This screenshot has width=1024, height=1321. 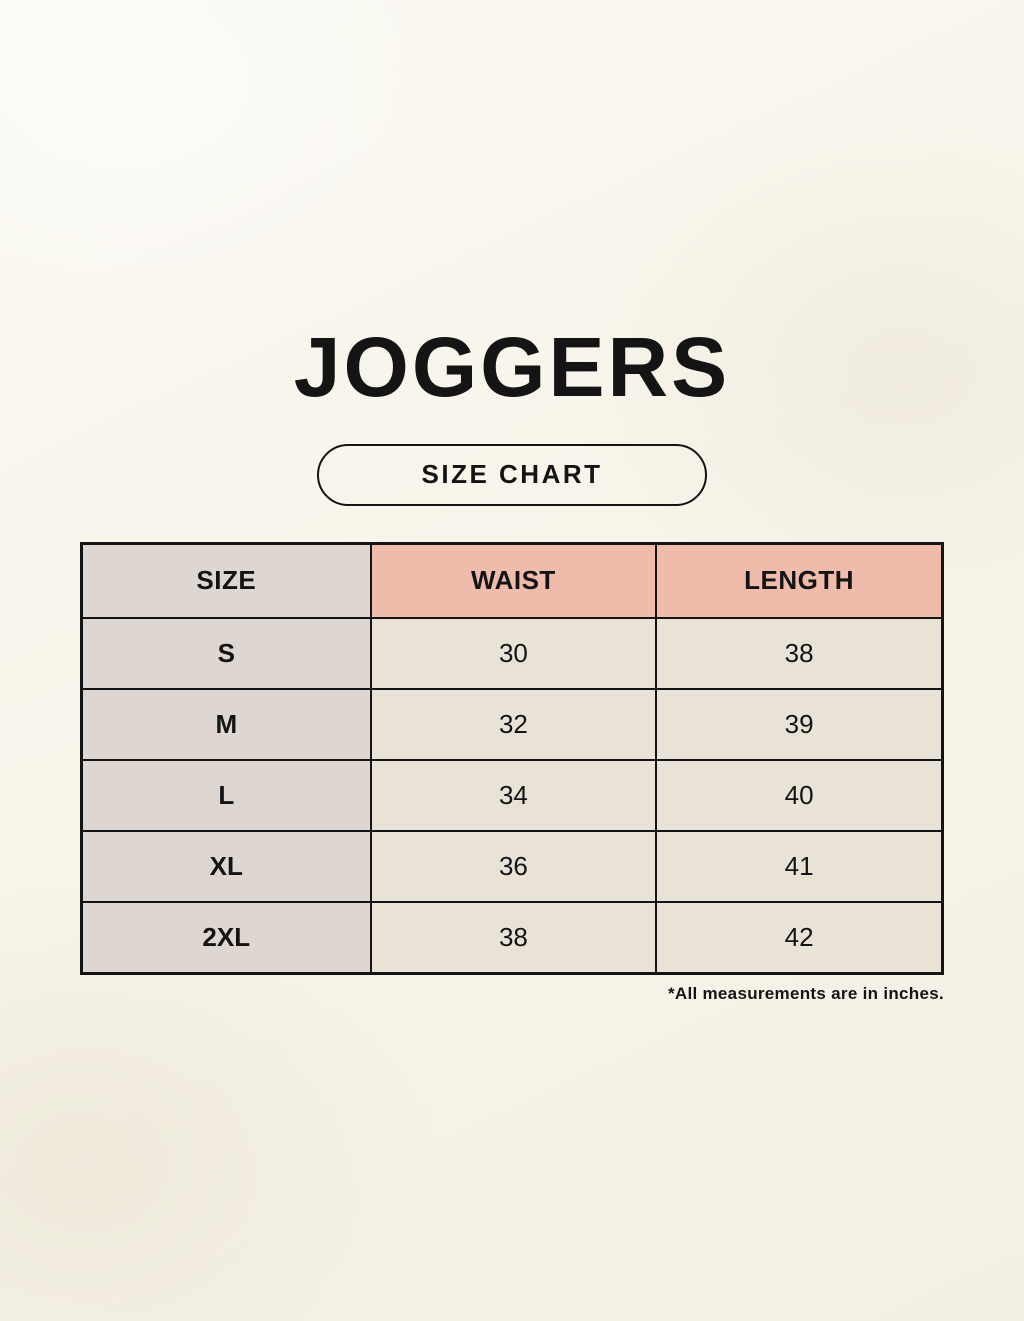 What do you see at coordinates (799, 580) in the screenshot?
I see `column-header-length: LENGTH` at bounding box center [799, 580].